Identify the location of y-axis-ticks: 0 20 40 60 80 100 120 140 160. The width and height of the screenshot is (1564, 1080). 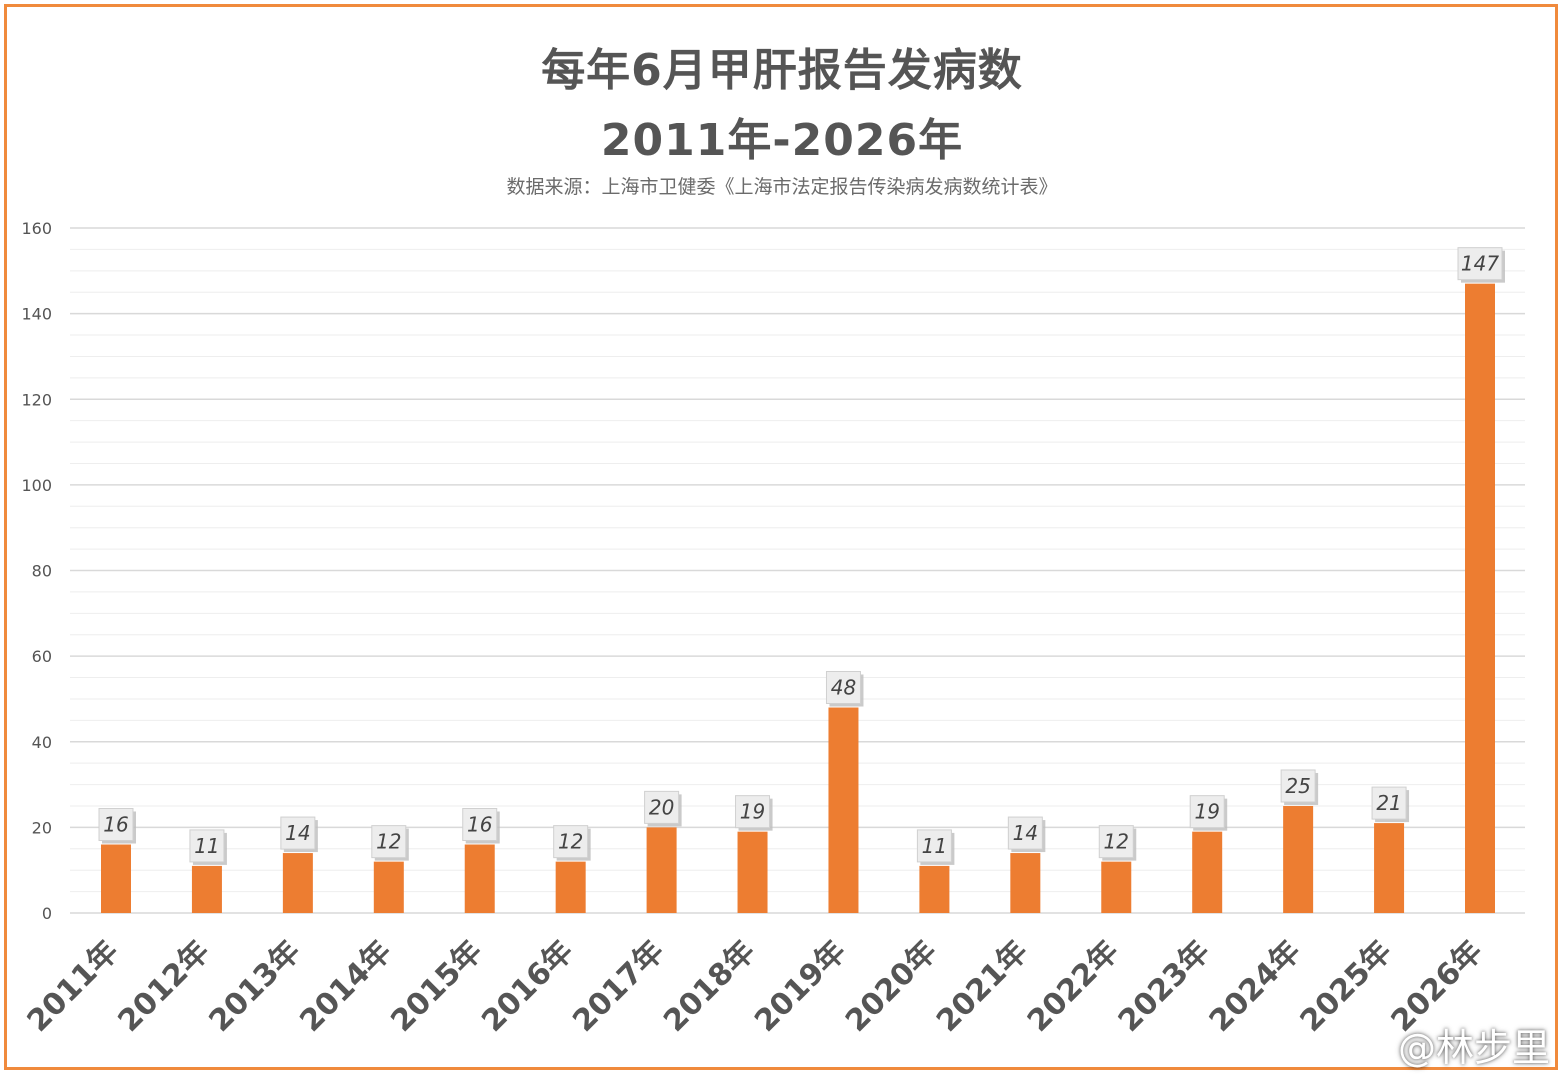
(36, 571).